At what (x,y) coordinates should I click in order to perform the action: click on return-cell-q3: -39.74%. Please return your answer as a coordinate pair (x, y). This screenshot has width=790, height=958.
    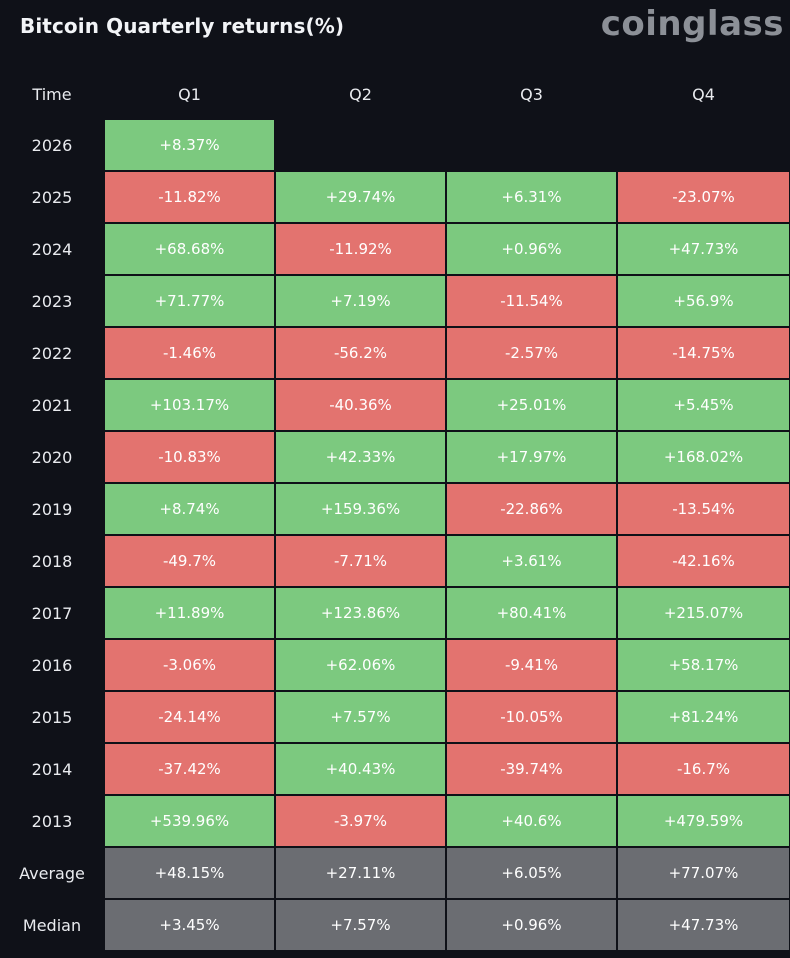
    Looking at the image, I should click on (531, 769).